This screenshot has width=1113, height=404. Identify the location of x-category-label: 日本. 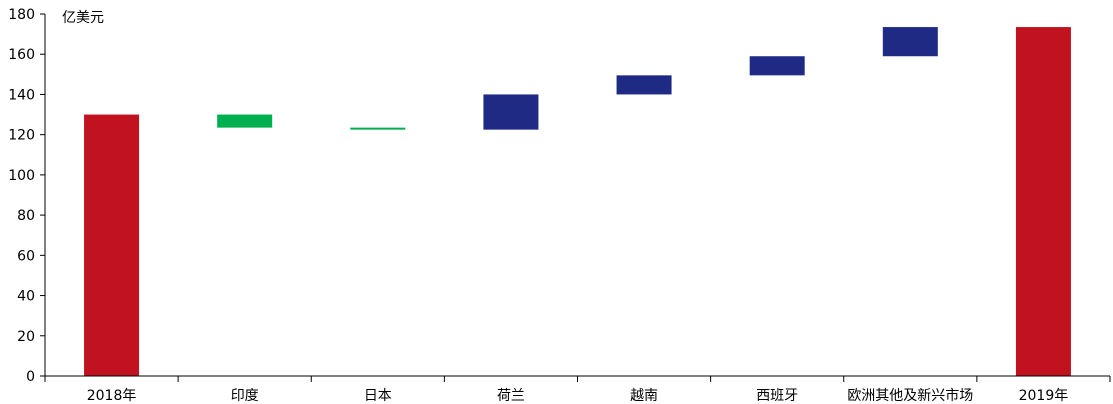
(378, 396).